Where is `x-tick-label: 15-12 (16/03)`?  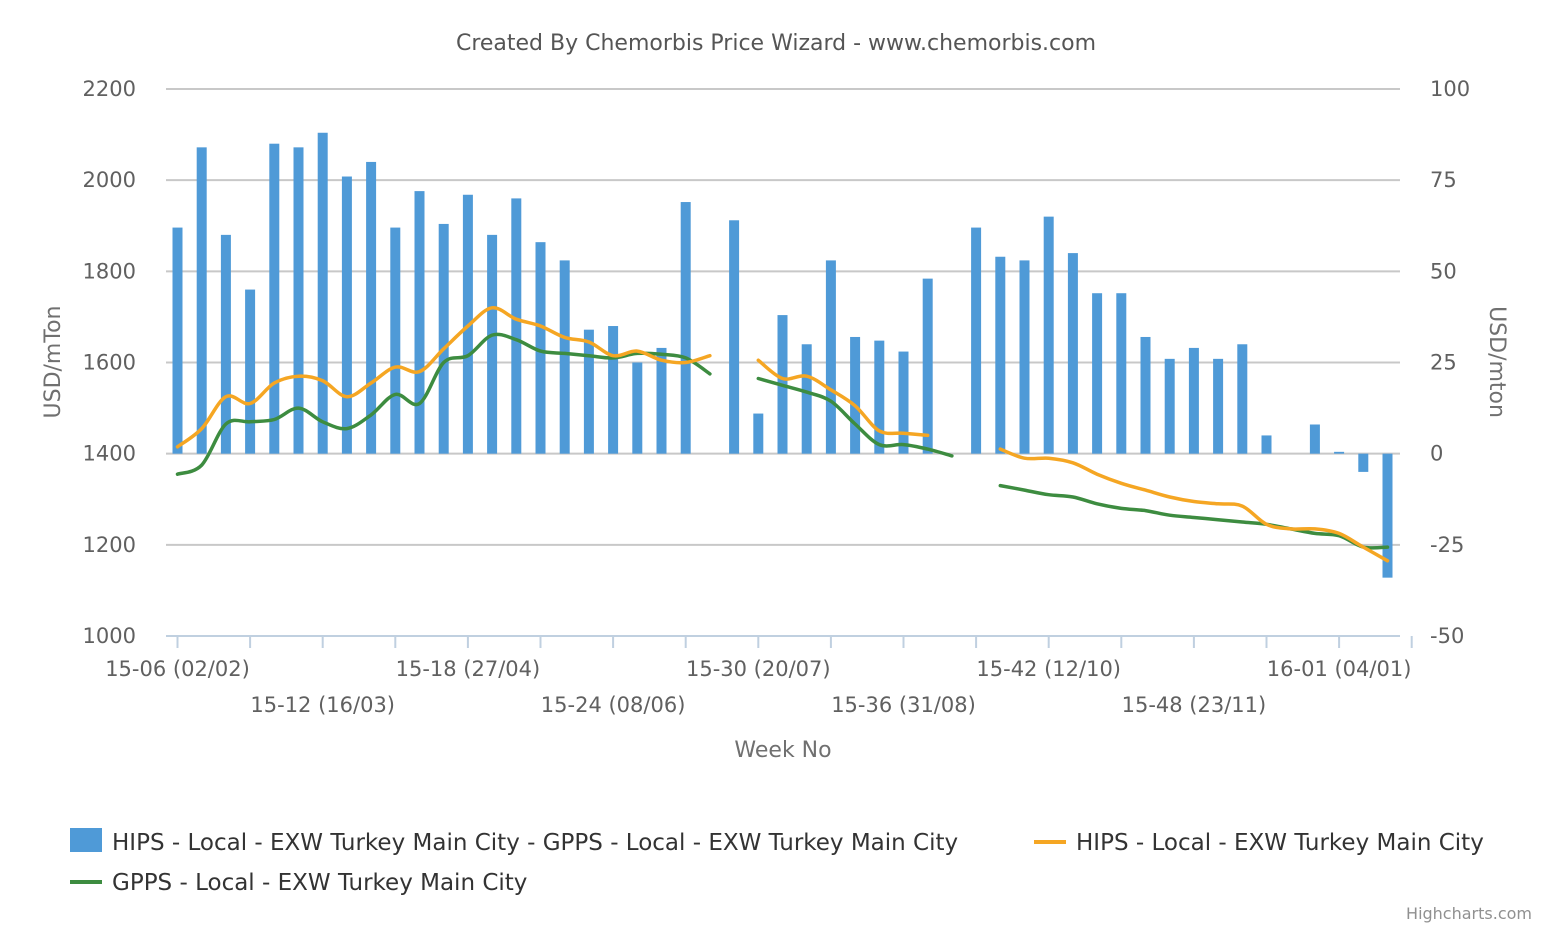 x-tick-label: 15-12 (16/03) is located at coordinates (322, 705).